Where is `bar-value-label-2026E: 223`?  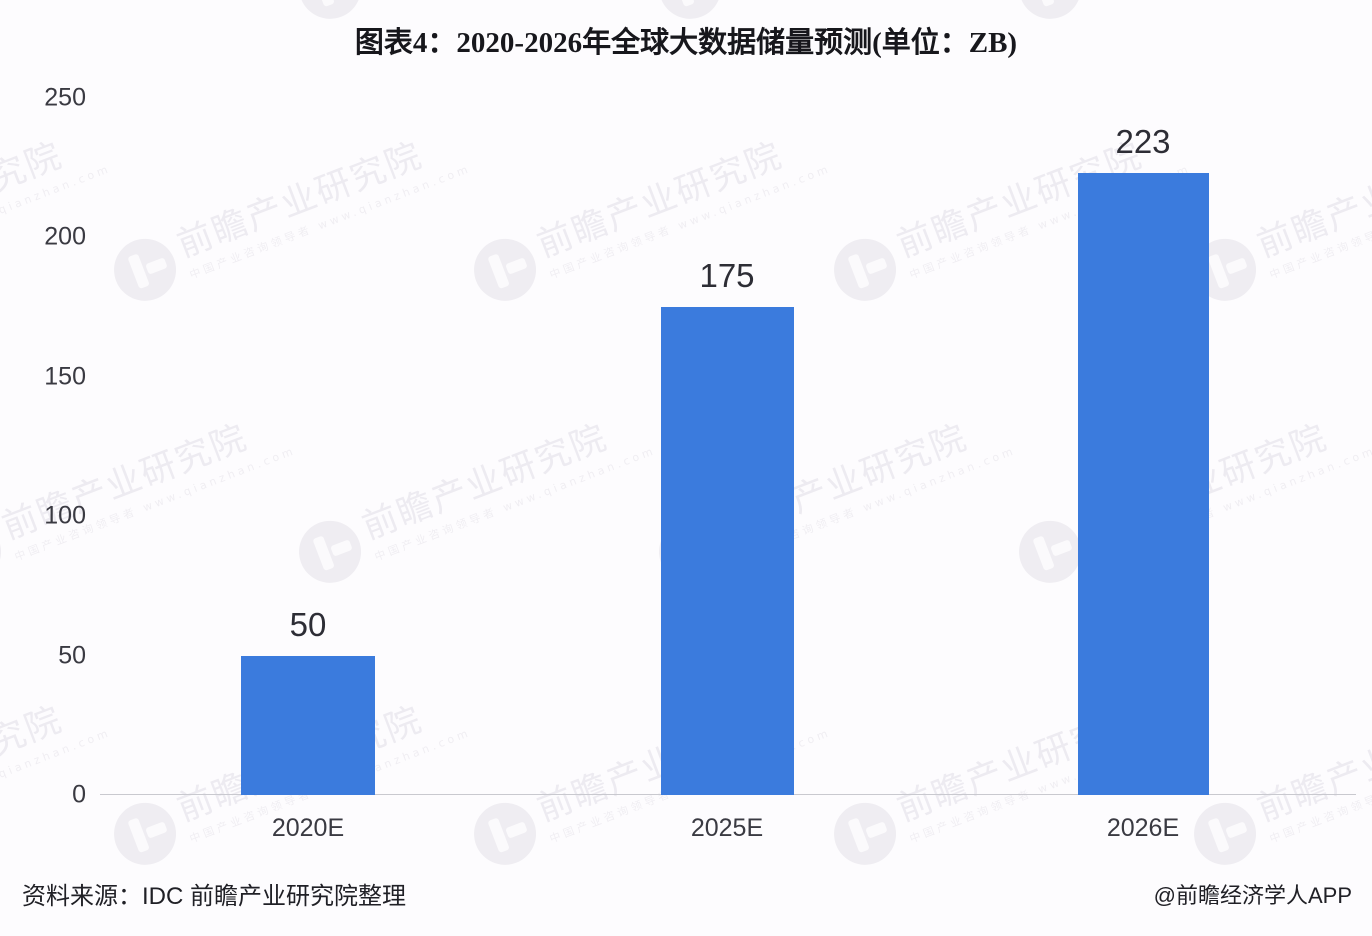
bar-value-label-2026E: 223 is located at coordinates (1143, 142).